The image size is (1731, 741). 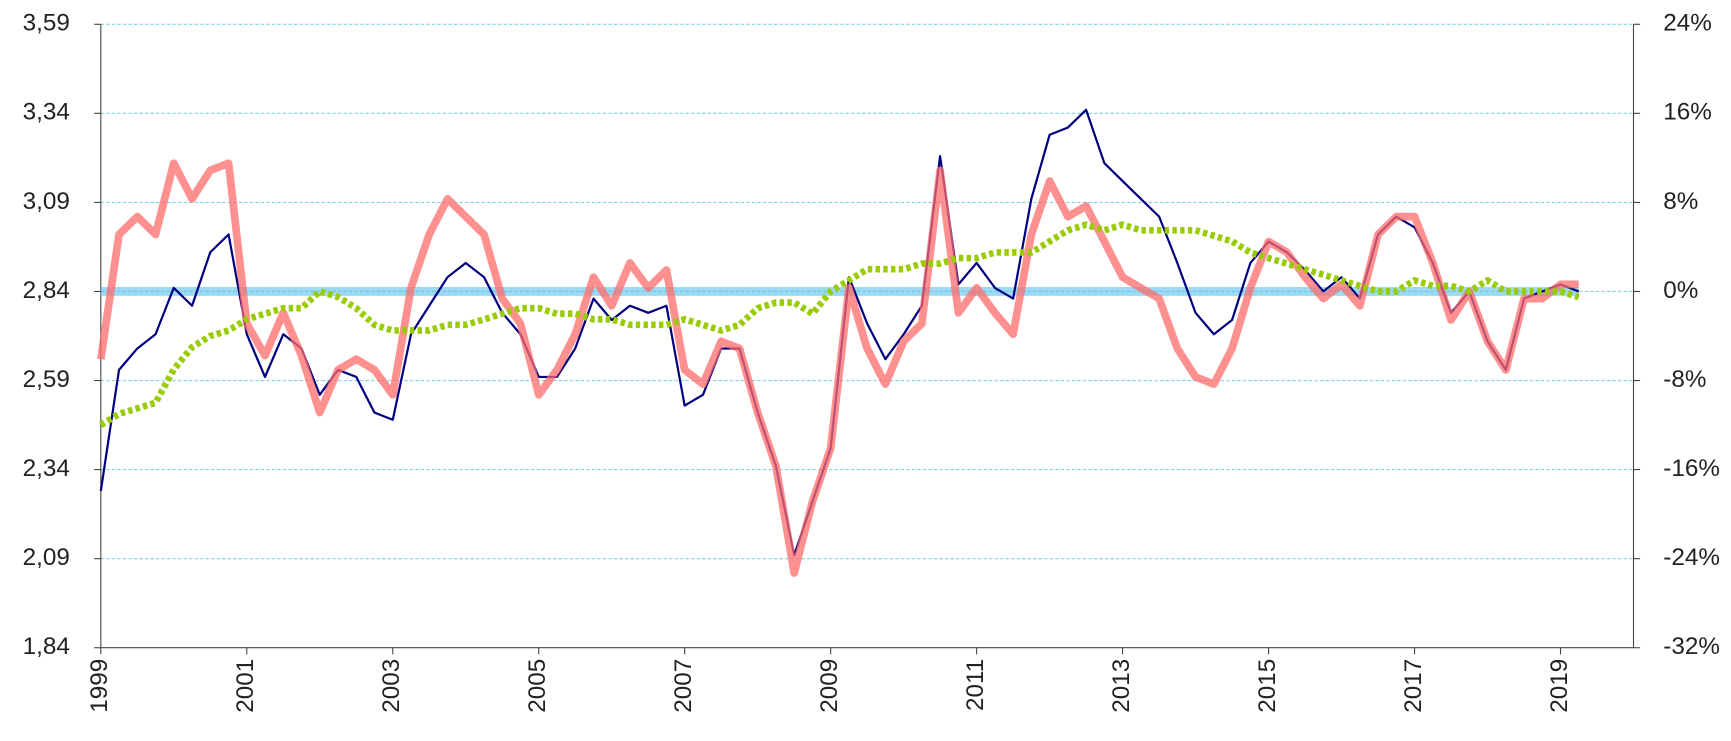 I want to click on y-tick-label: 2,09, so click(x=46, y=557).